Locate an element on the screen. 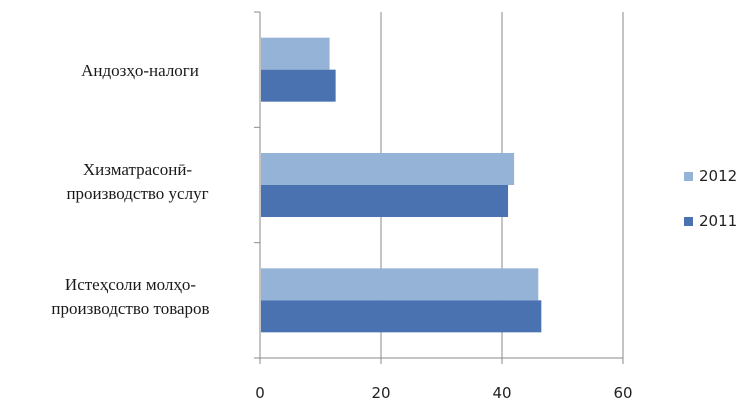 This screenshot has width=755, height=406. category-label-goods: Истеҳсоли молҳо- производство товаров is located at coordinates (130, 297).